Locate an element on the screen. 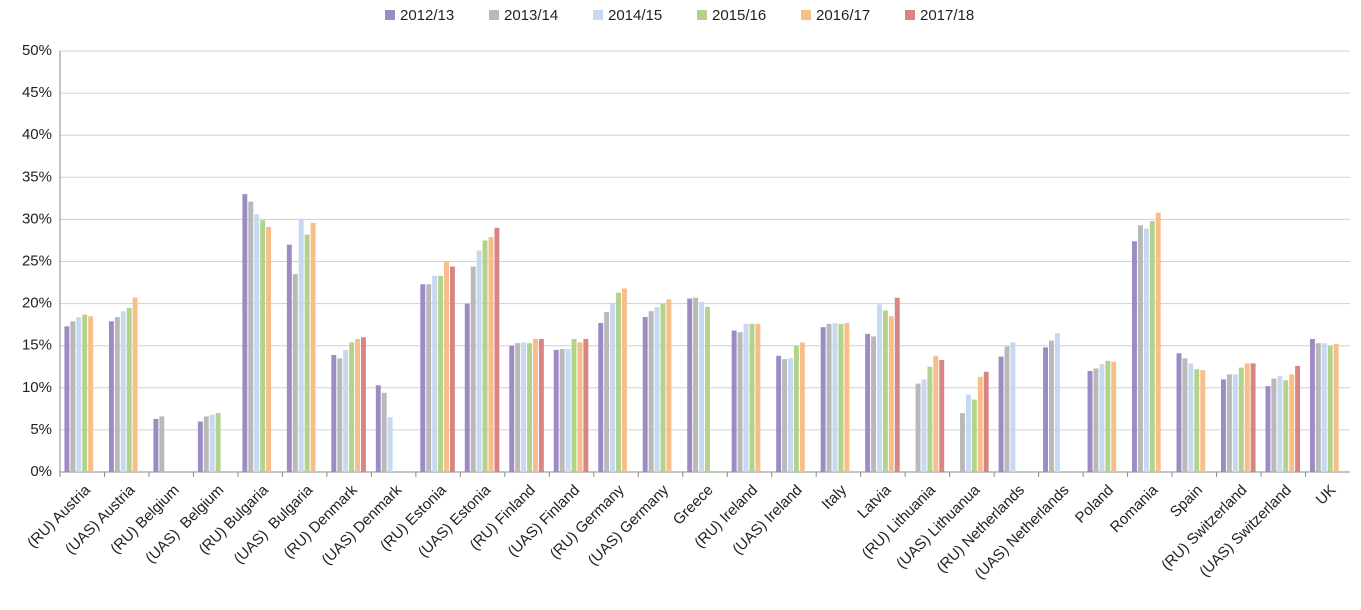 The height and width of the screenshot is (610, 1361). y-tick-label: 15% is located at coordinates (37, 345).